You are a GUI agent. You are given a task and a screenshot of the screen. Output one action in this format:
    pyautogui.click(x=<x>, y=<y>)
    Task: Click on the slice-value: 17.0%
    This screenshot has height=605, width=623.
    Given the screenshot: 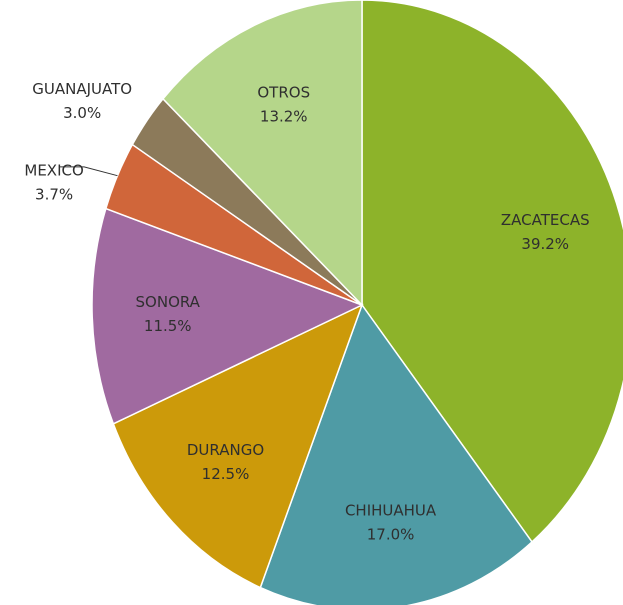 What is the action you would take?
    pyautogui.click(x=391, y=535)
    